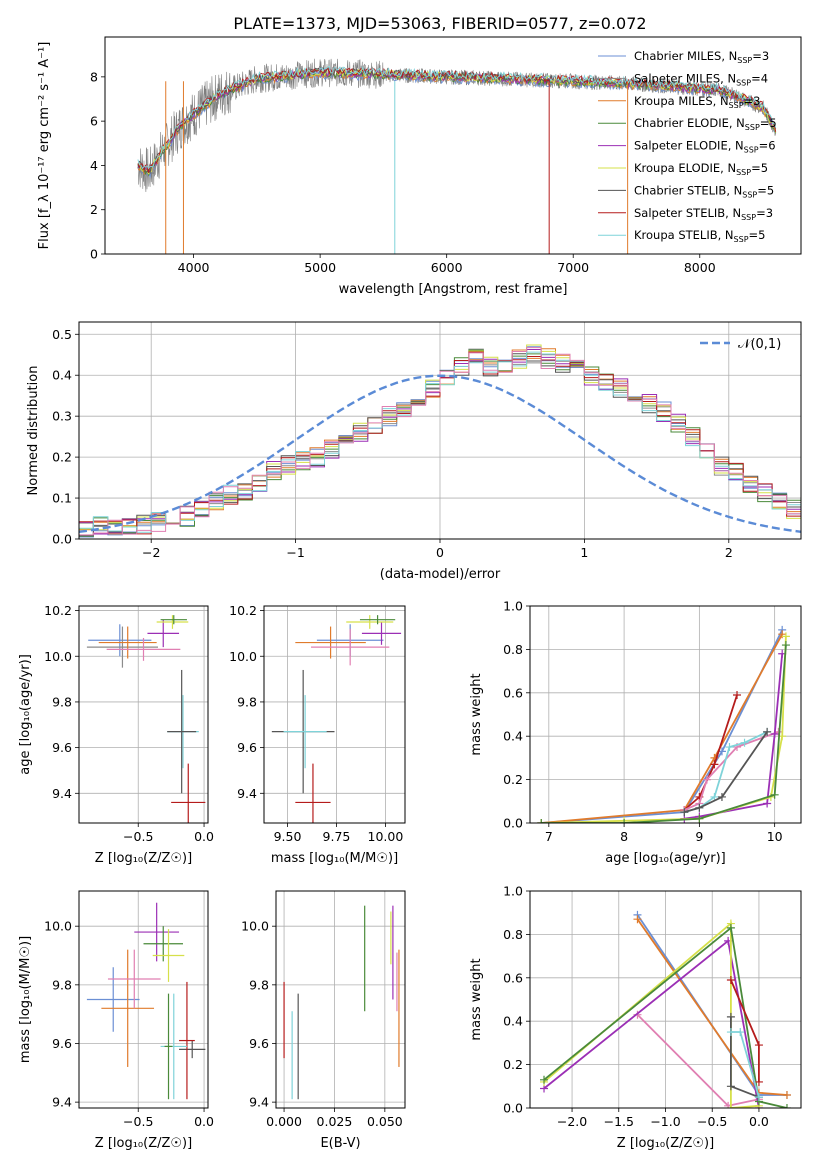 The height and width of the screenshot is (1170, 819). What do you see at coordinates (700, 267) in the screenshot?
I see `x-tick-label: 8000` at bounding box center [700, 267].